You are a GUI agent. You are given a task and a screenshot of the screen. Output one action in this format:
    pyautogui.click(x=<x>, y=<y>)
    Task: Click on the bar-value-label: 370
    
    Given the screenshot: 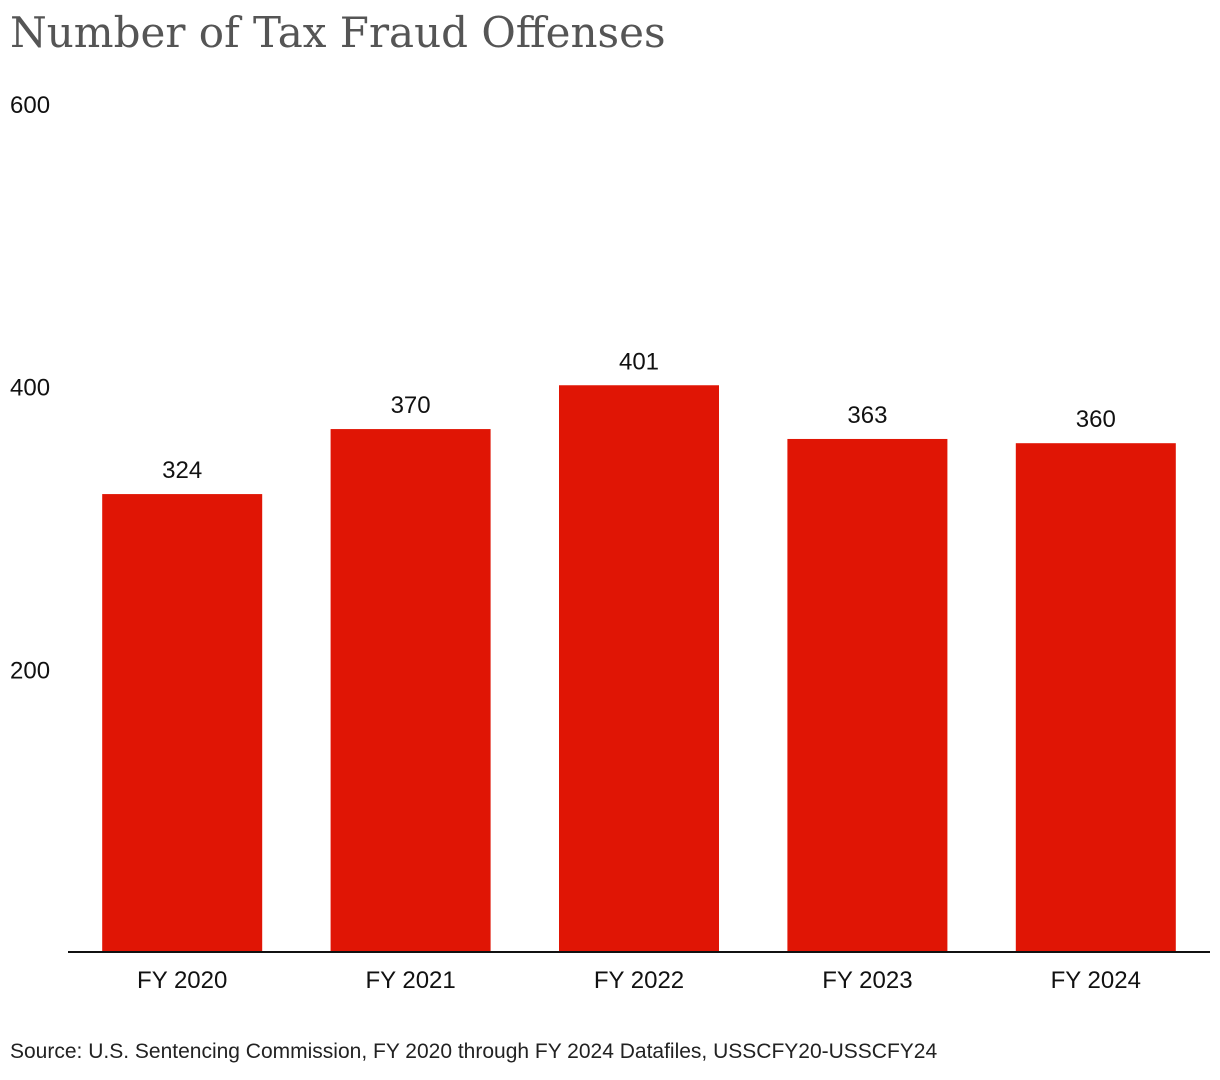 What is the action you would take?
    pyautogui.click(x=411, y=405)
    